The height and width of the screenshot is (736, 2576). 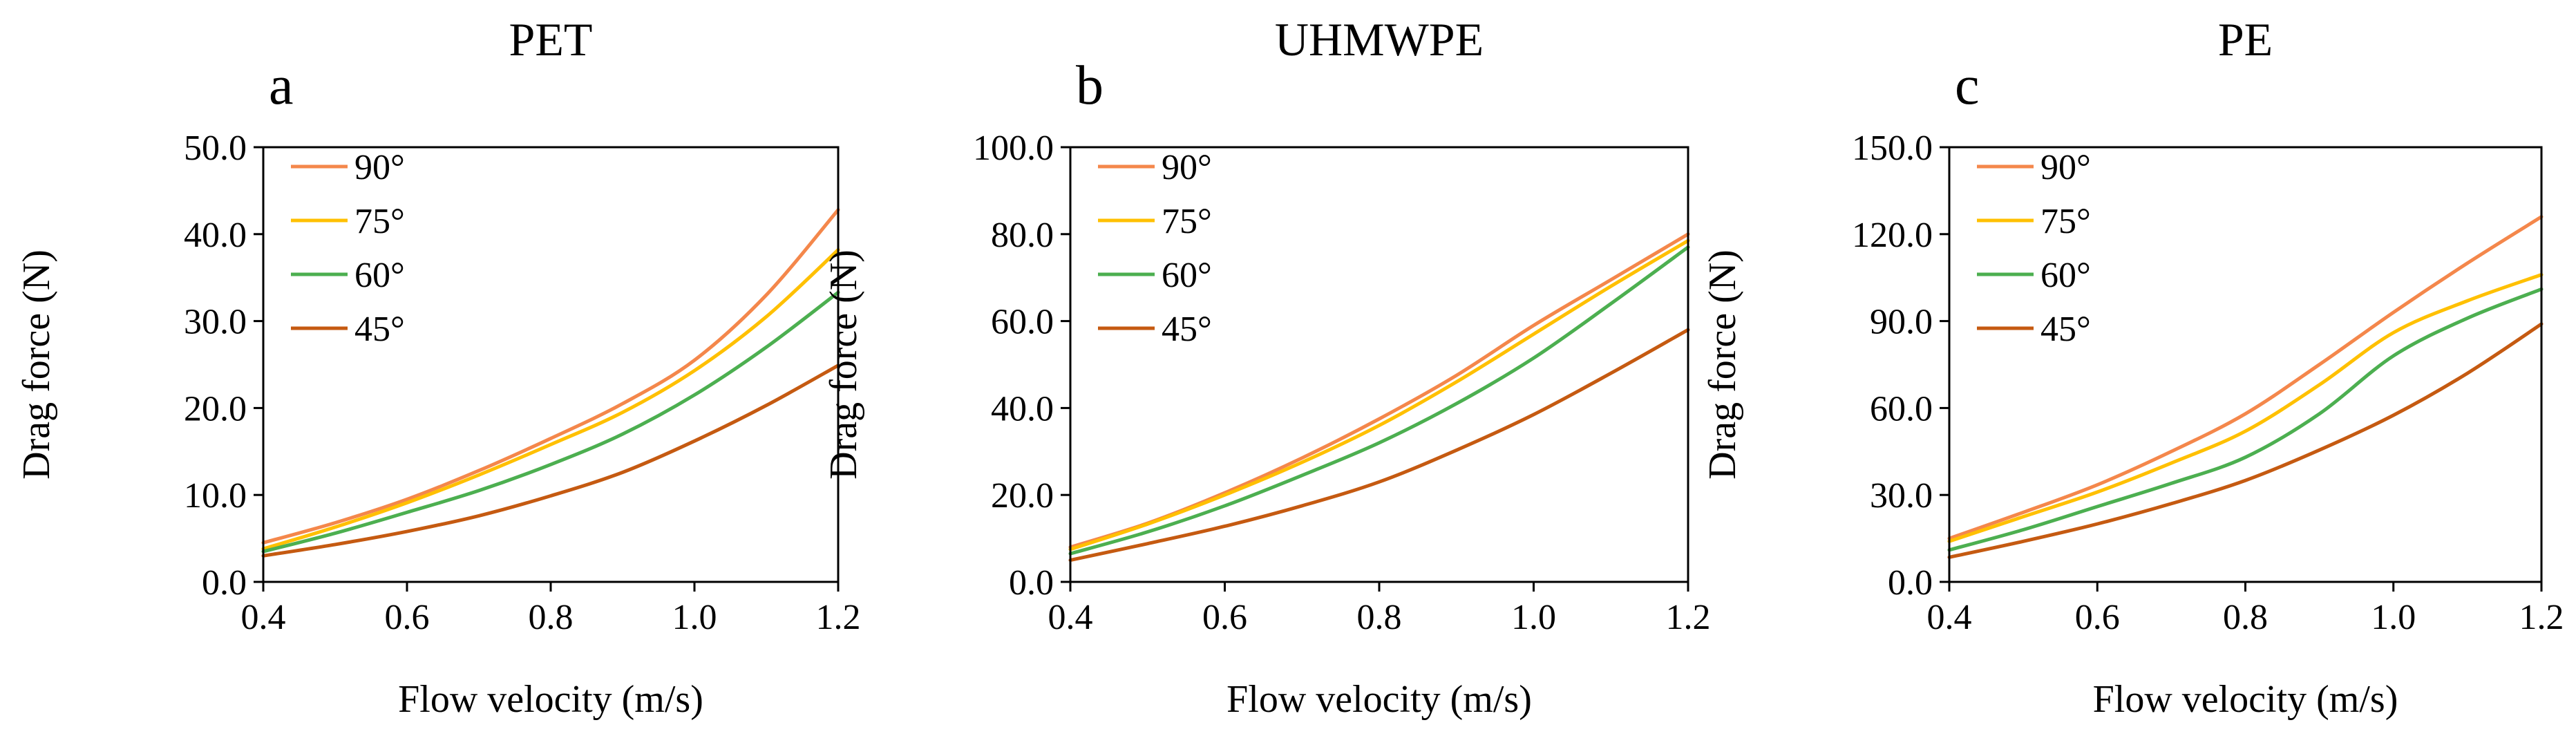 What do you see at coordinates (1090, 85) in the screenshot?
I see `panel-letter: b` at bounding box center [1090, 85].